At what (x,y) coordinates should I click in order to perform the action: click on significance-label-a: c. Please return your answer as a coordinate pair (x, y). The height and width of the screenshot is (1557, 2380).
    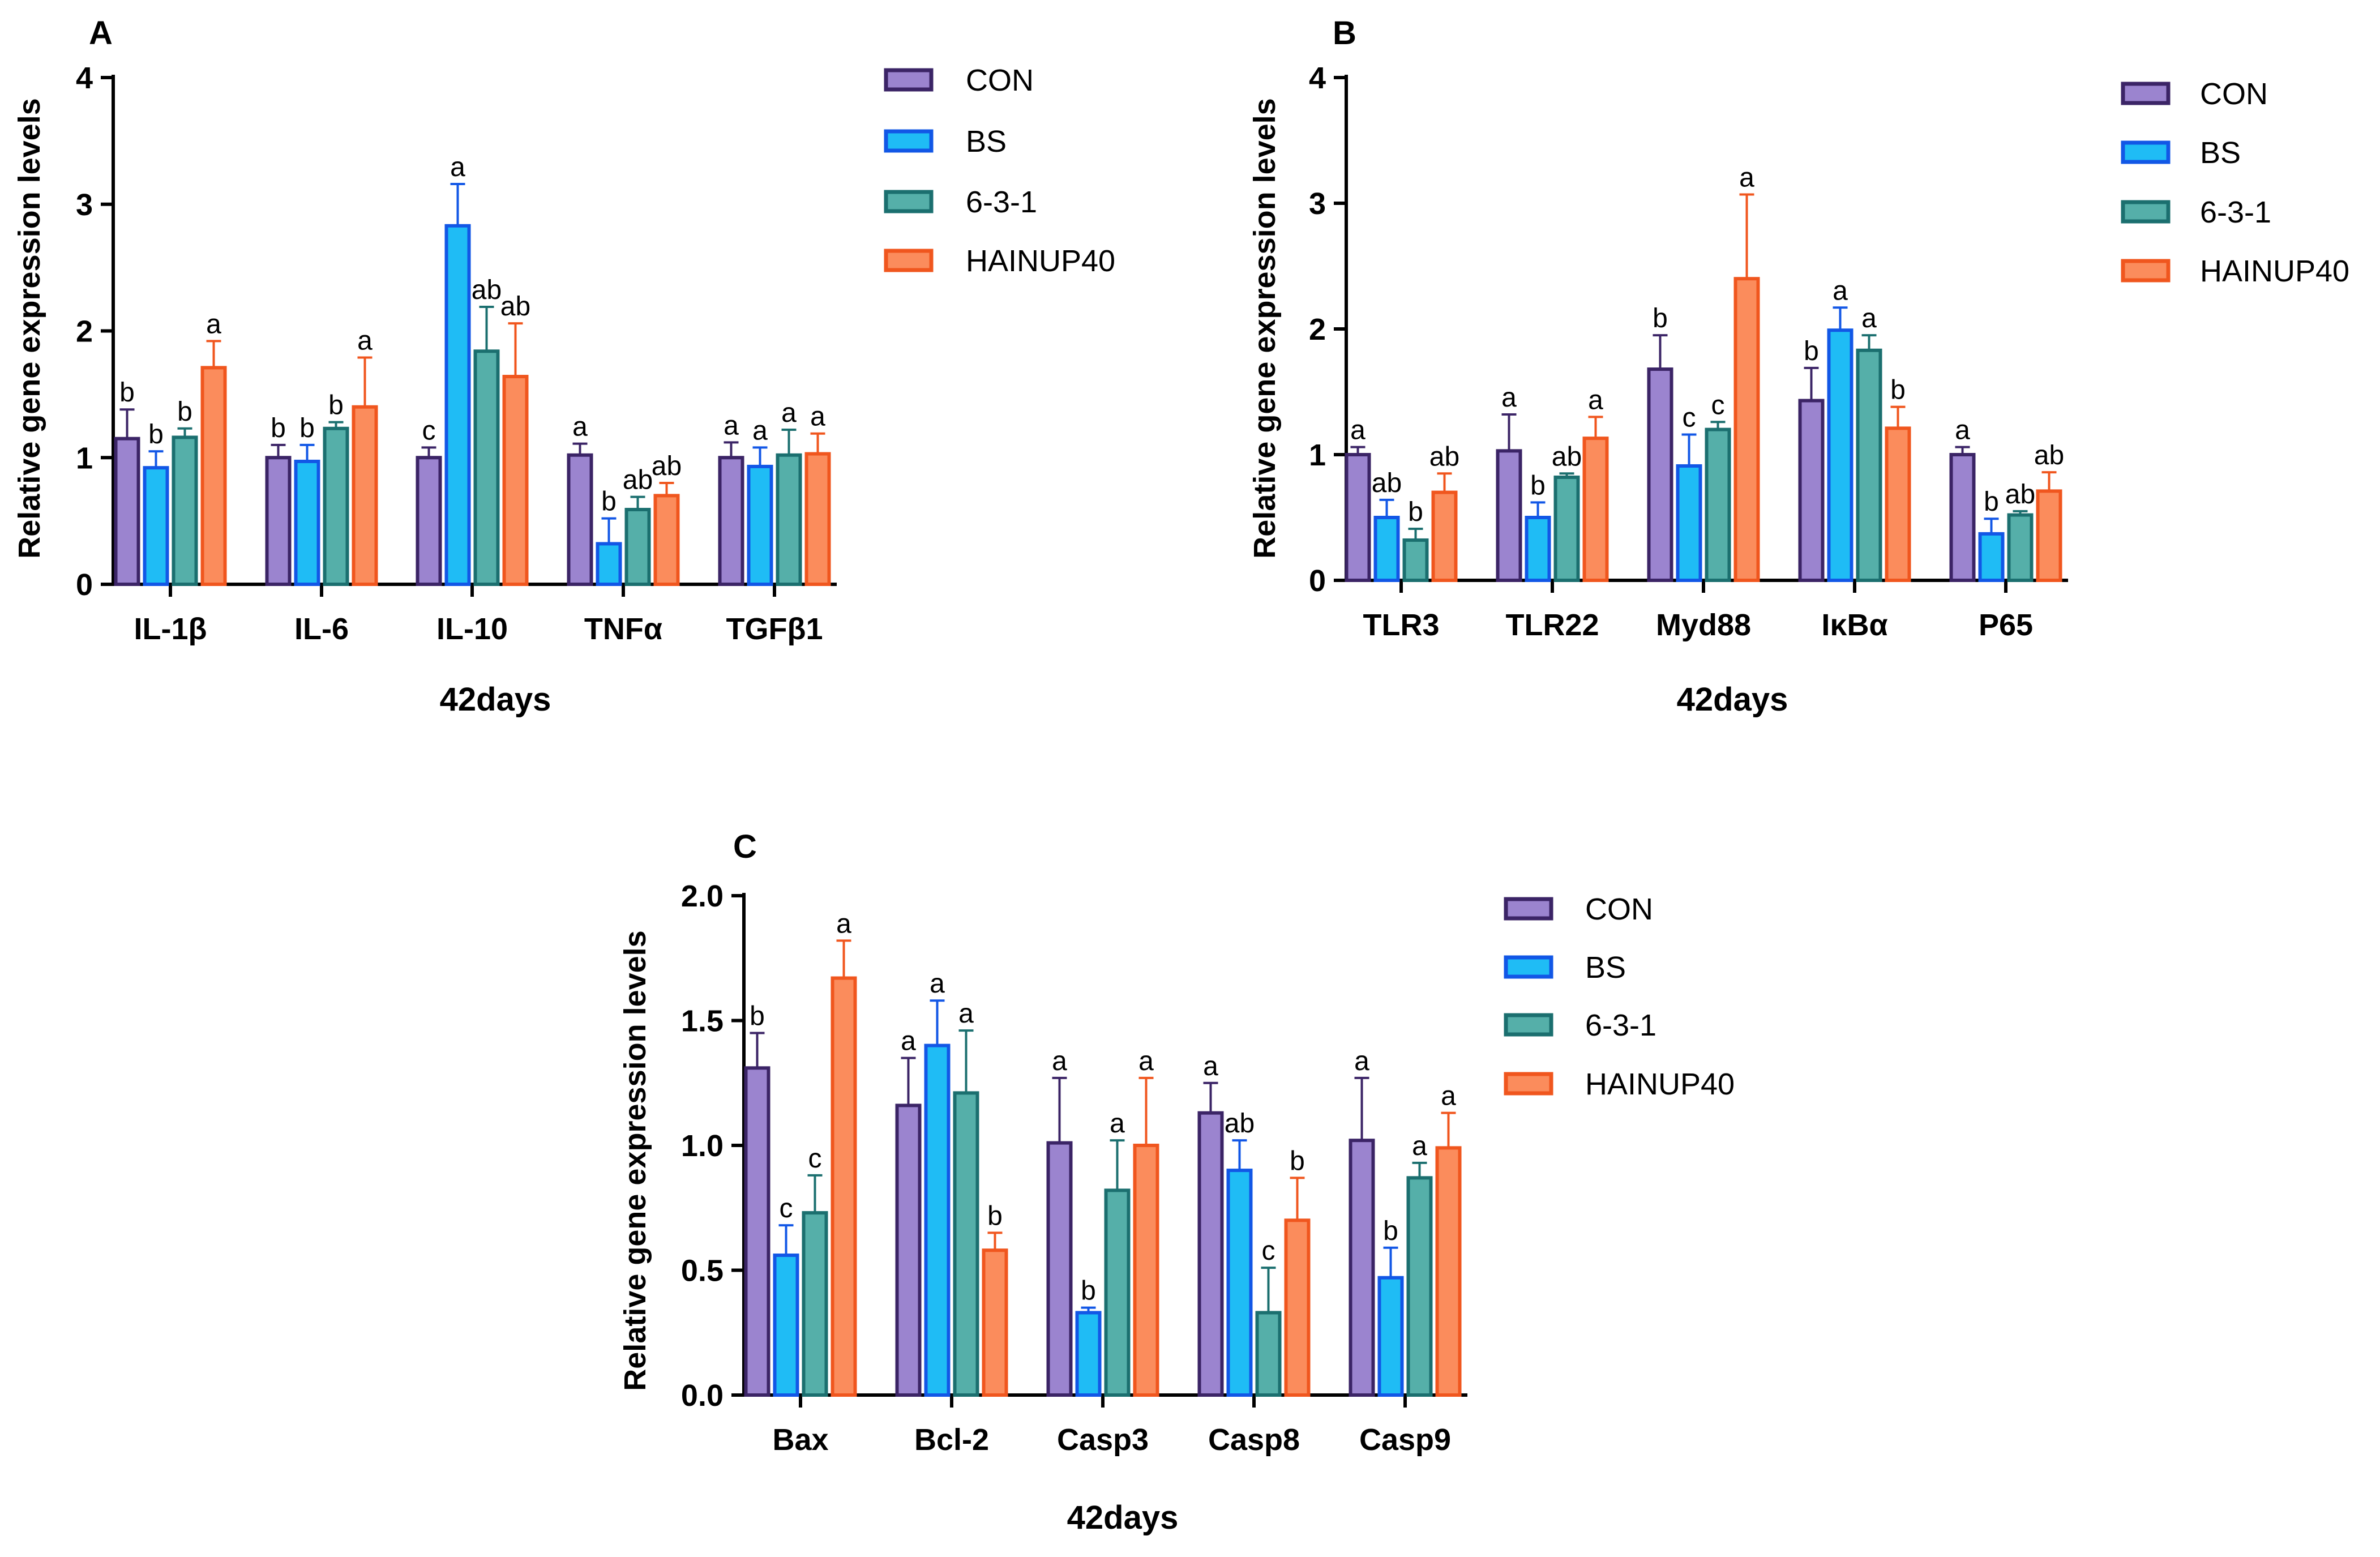
    Looking at the image, I should click on (429, 431).